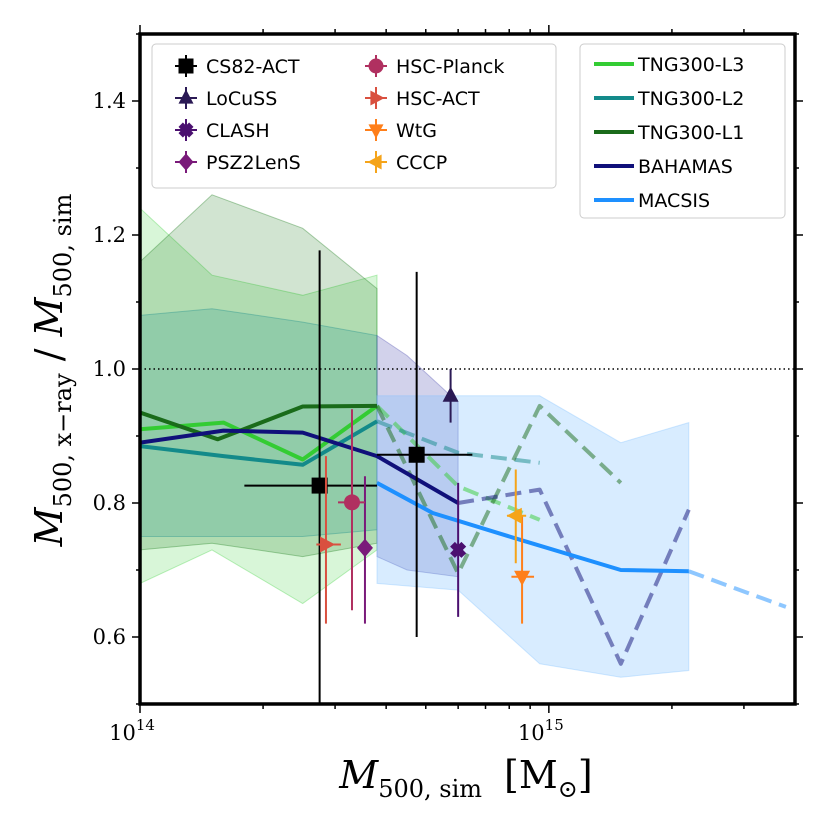 This screenshot has height=830, width=830. What do you see at coordinates (186, 162) in the screenshot?
I see `legend-marker-psz2lens` at bounding box center [186, 162].